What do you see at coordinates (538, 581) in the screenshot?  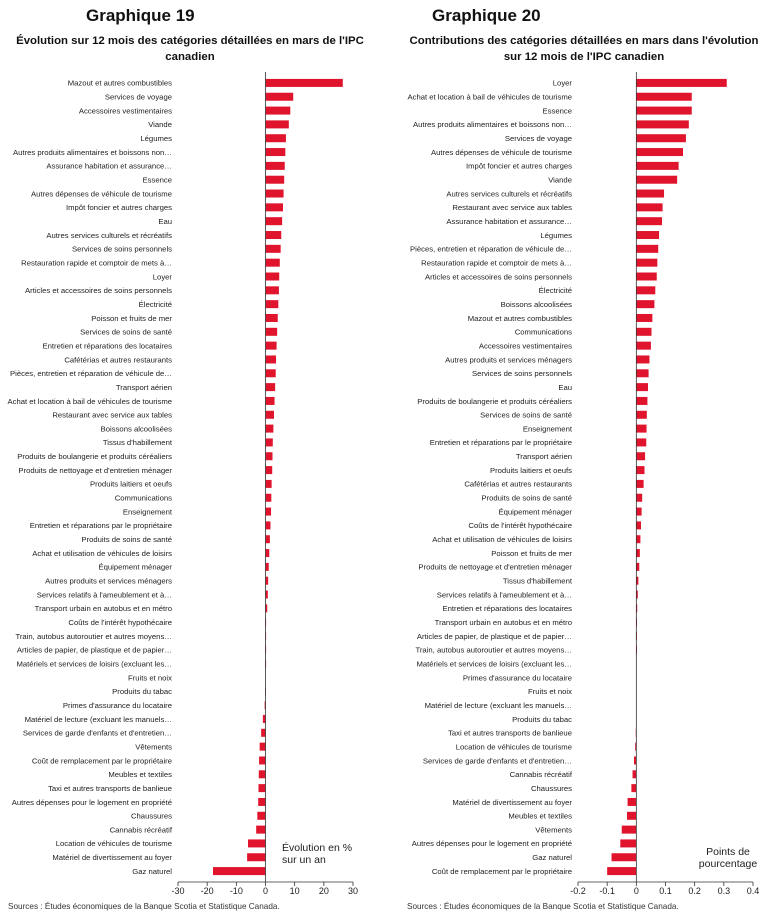 I see `chart-20-category-label: Tissus d'habillement` at bounding box center [538, 581].